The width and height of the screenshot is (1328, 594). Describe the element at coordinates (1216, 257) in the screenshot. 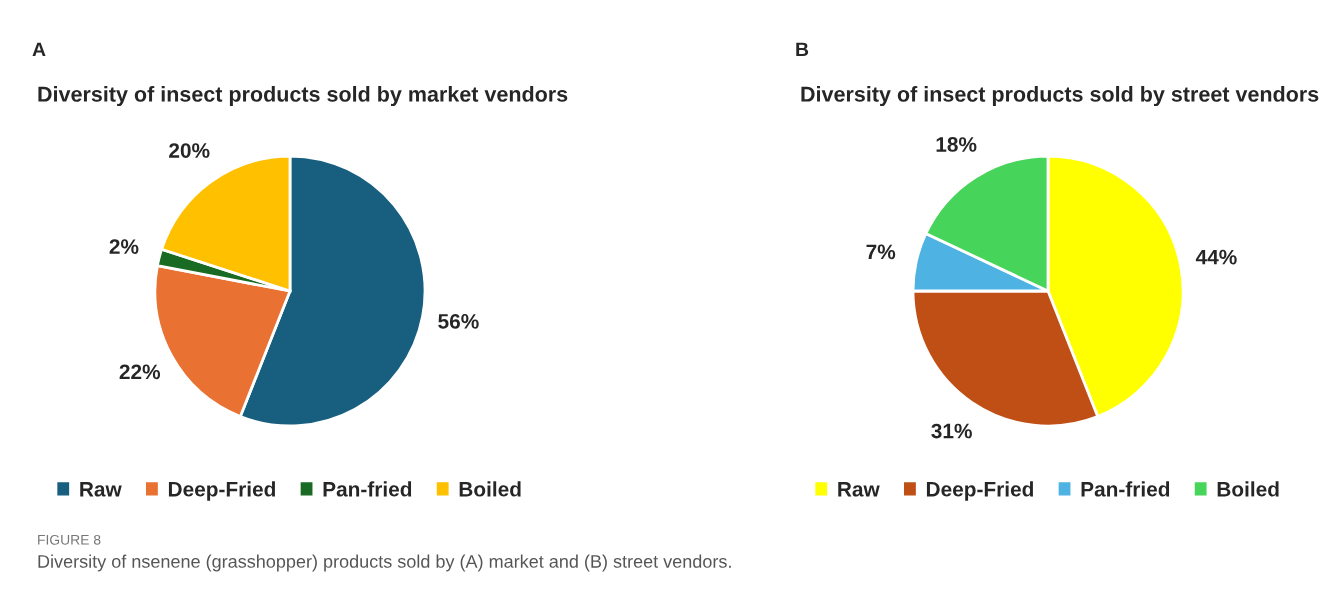

I see `data-label: 44%` at that location.